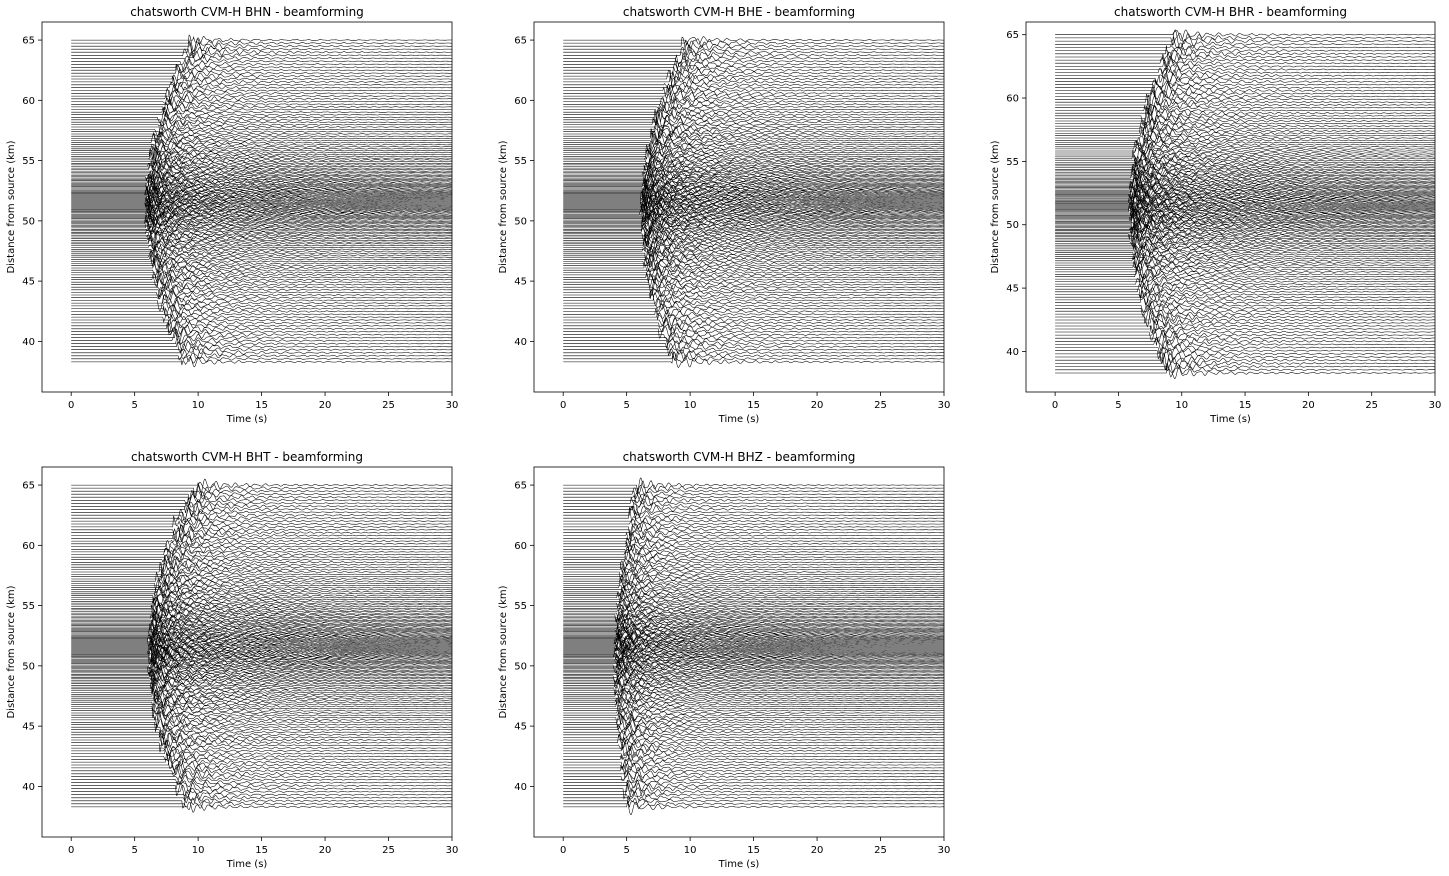 The height and width of the screenshot is (876, 1449). What do you see at coordinates (261, 201) in the screenshot?
I see `seismic-traces` at bounding box center [261, 201].